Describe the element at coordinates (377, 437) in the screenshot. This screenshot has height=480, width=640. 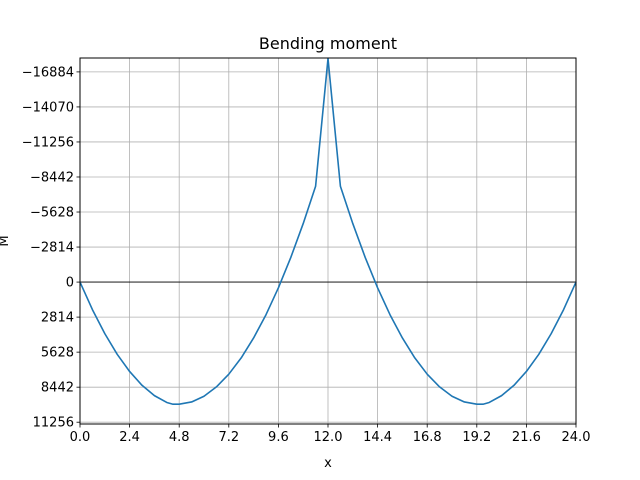
I see `x-tick-label: 14.4` at that location.